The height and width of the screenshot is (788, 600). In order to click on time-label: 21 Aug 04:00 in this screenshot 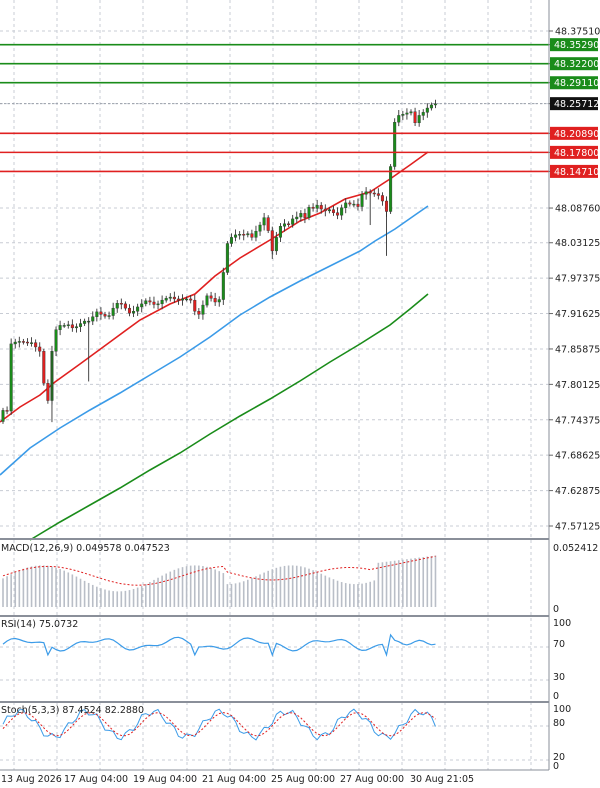, I will do `click(234, 779)`.